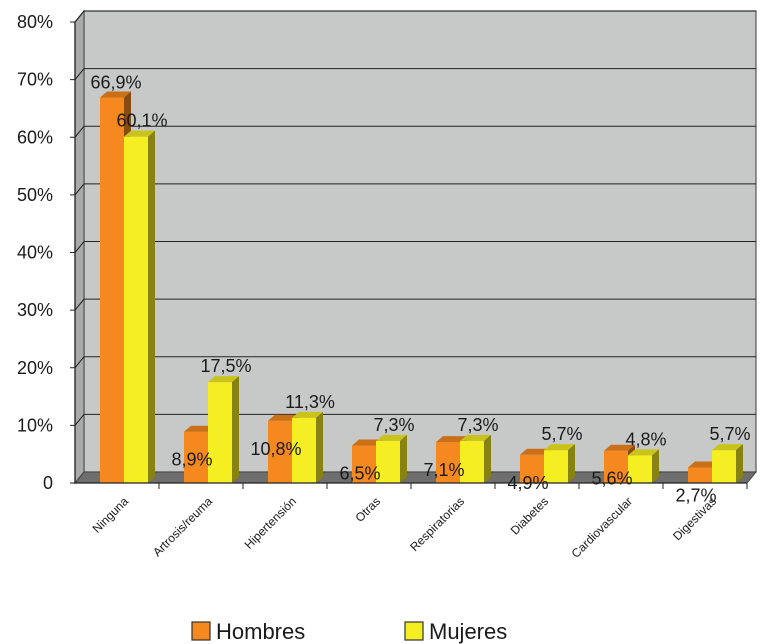  Describe the element at coordinates (700, 475) in the screenshot. I see `bar-hombres-digestivas` at that location.